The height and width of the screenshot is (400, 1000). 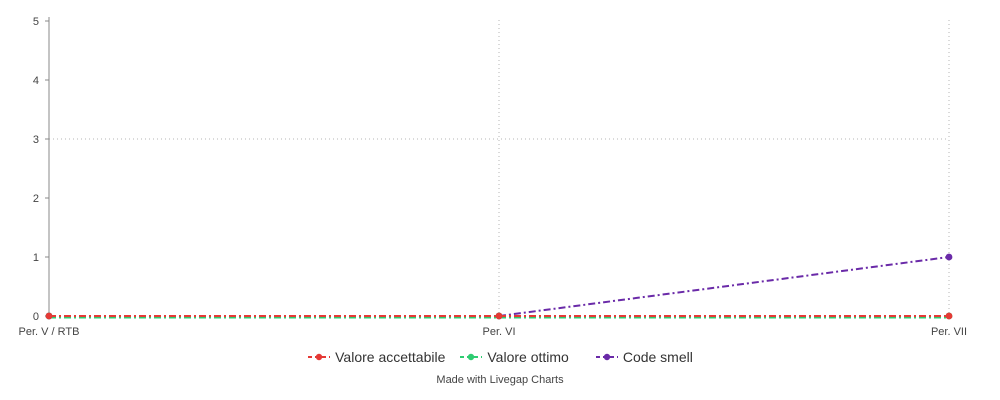 I want to click on chart-credit: Made with Livegap Charts, so click(x=500, y=380).